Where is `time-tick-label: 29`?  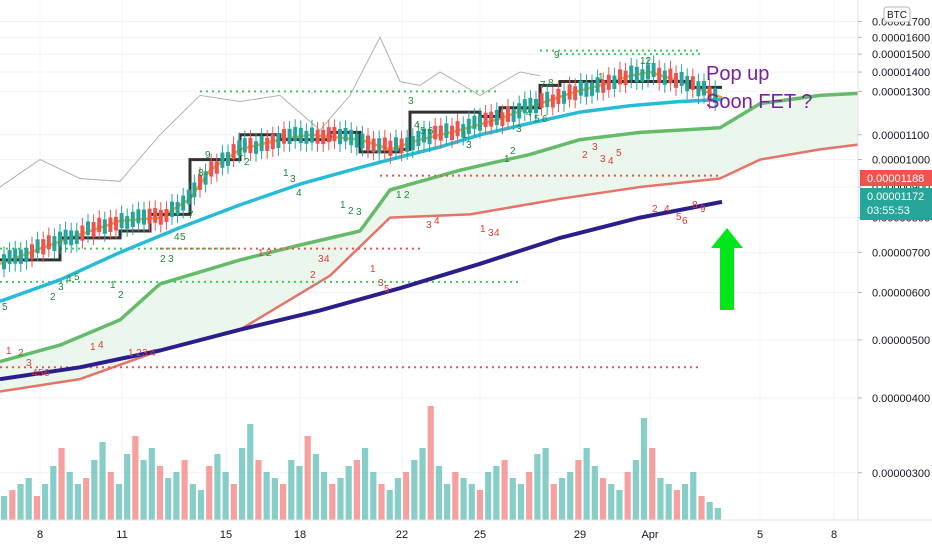 time-tick-label: 29 is located at coordinates (580, 535).